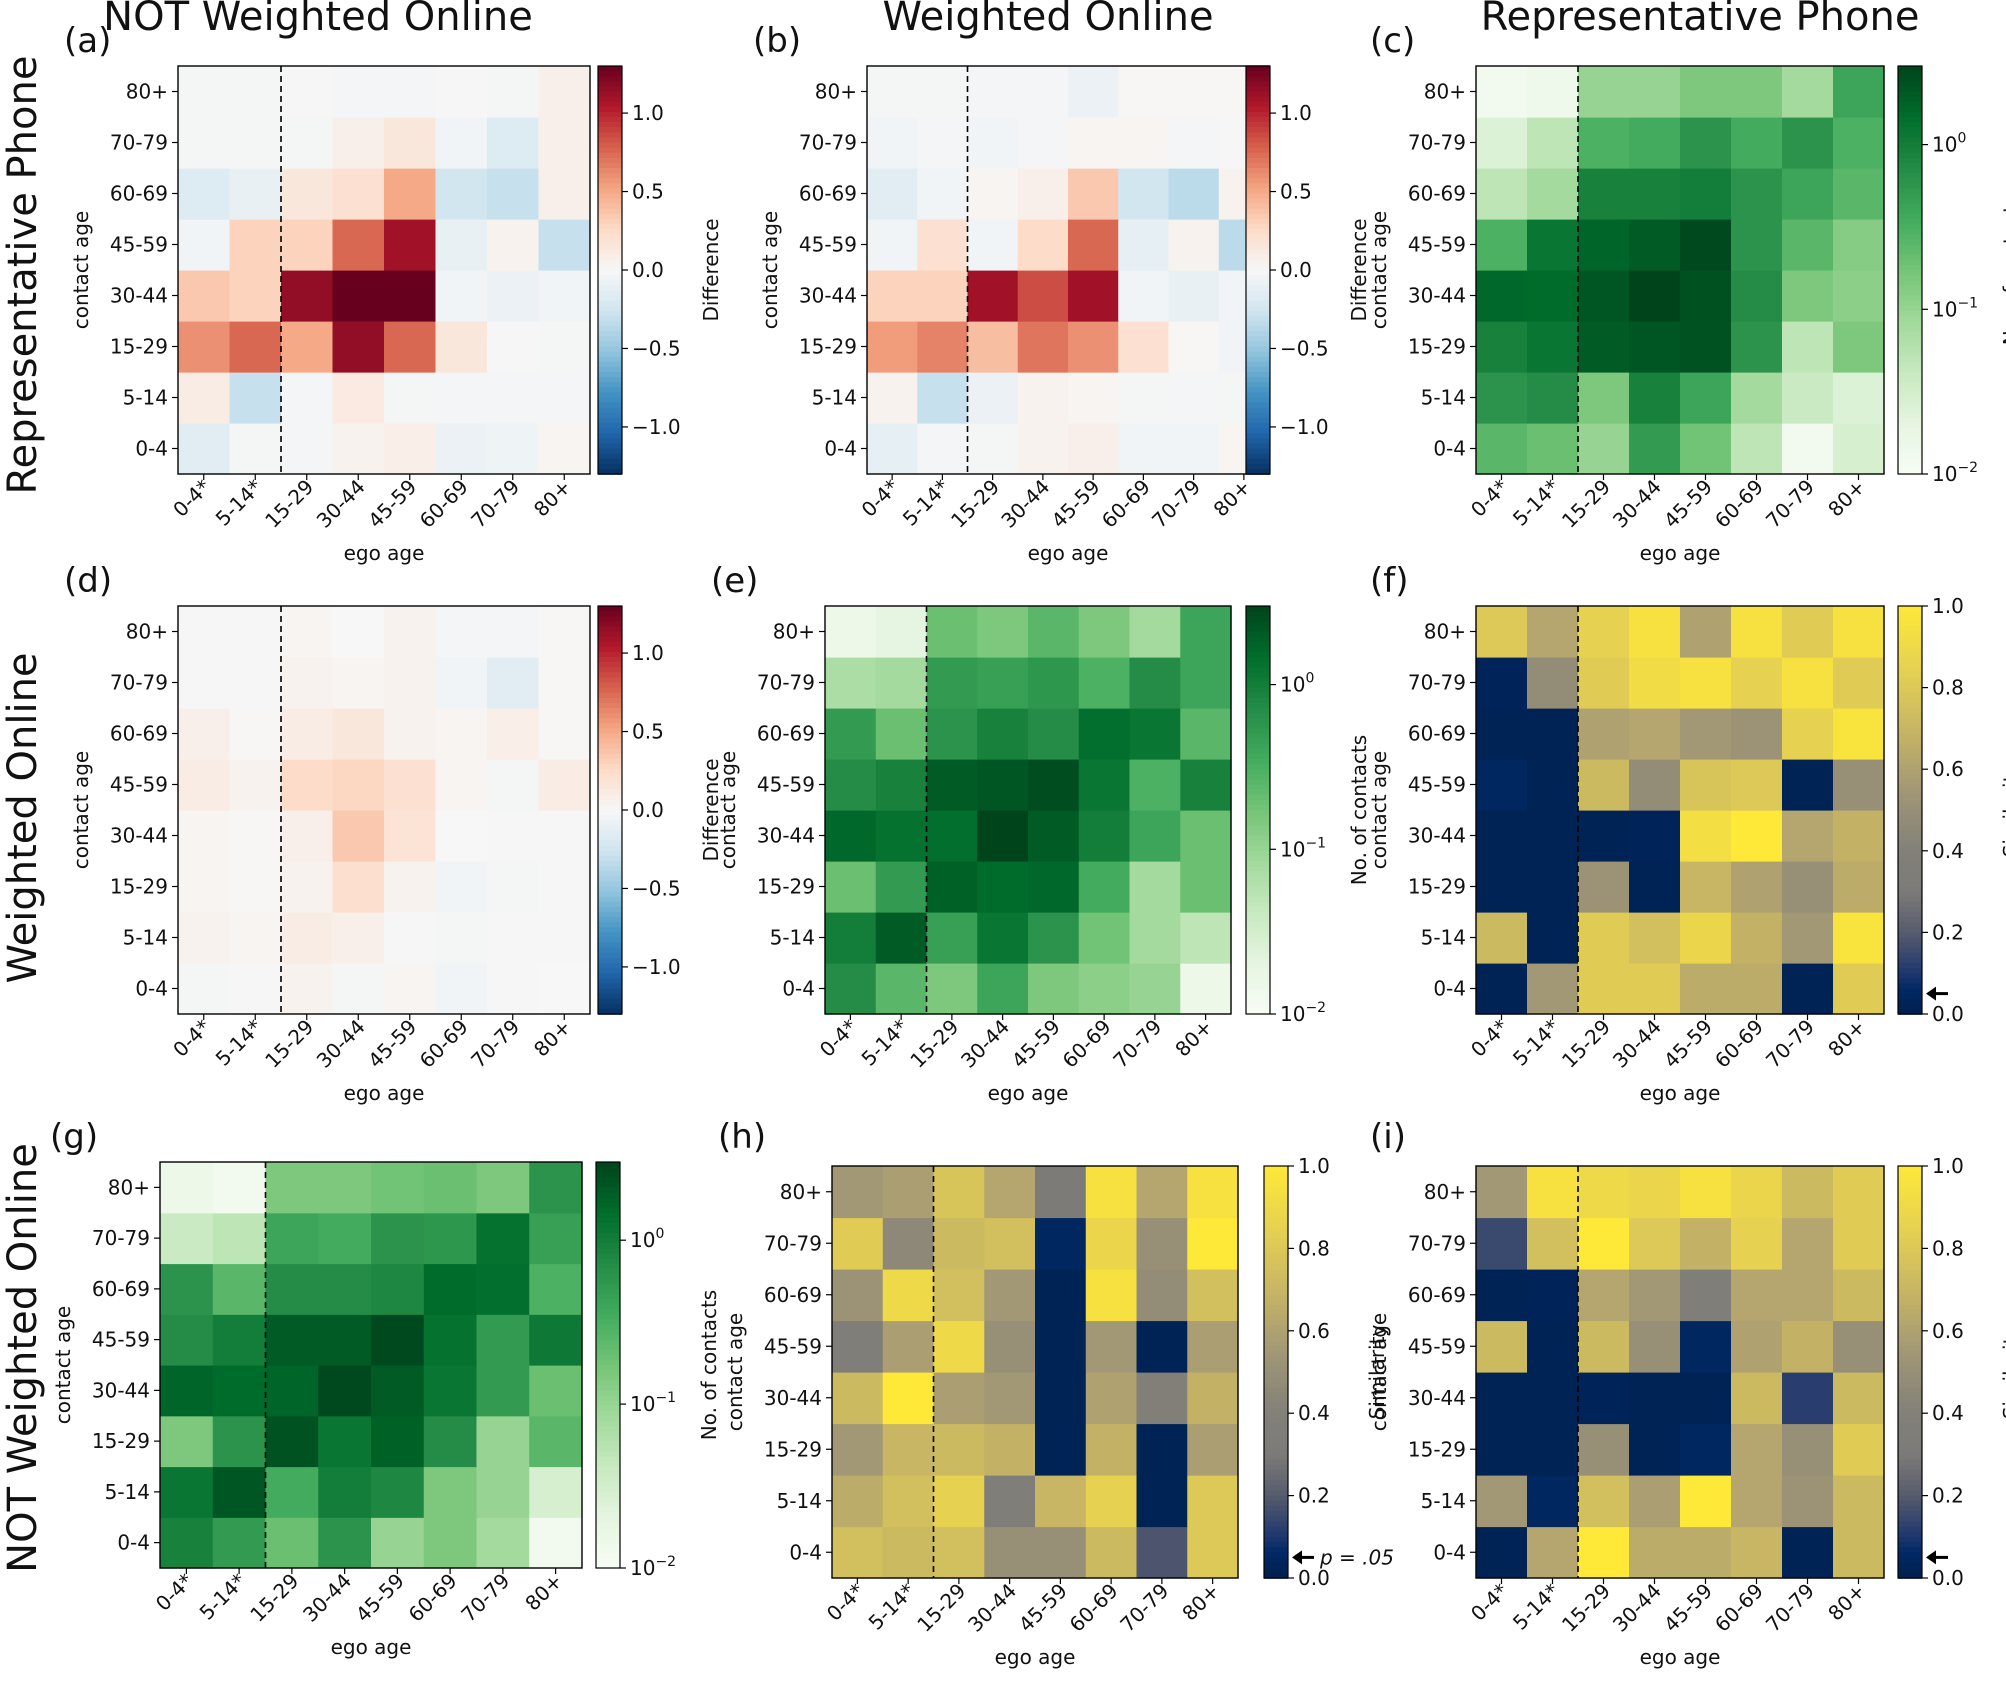 The height and width of the screenshot is (1682, 2006). Describe the element at coordinates (709, 1365) in the screenshot. I see `colorbar-label: No. of contacts` at that location.